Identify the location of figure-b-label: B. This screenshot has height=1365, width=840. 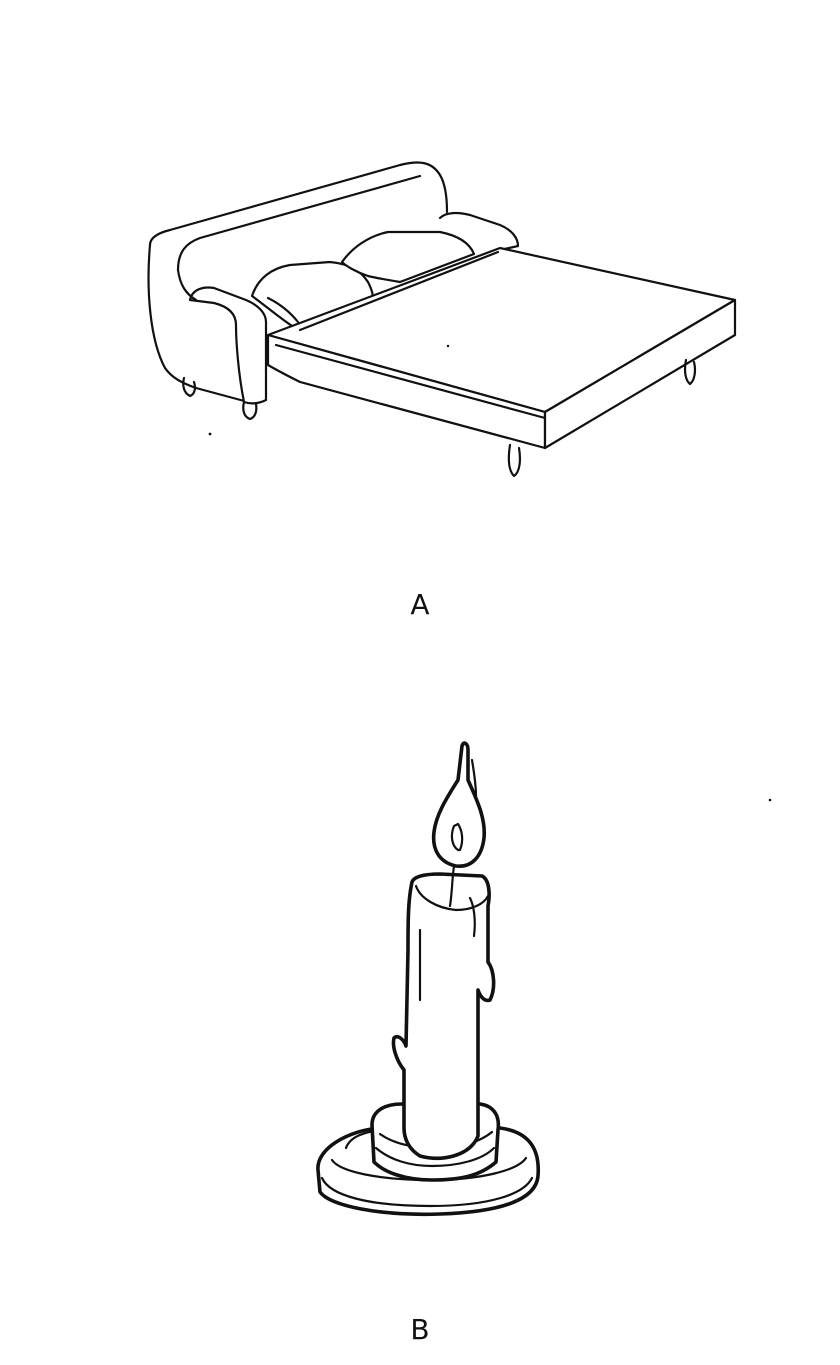
(420, 1329).